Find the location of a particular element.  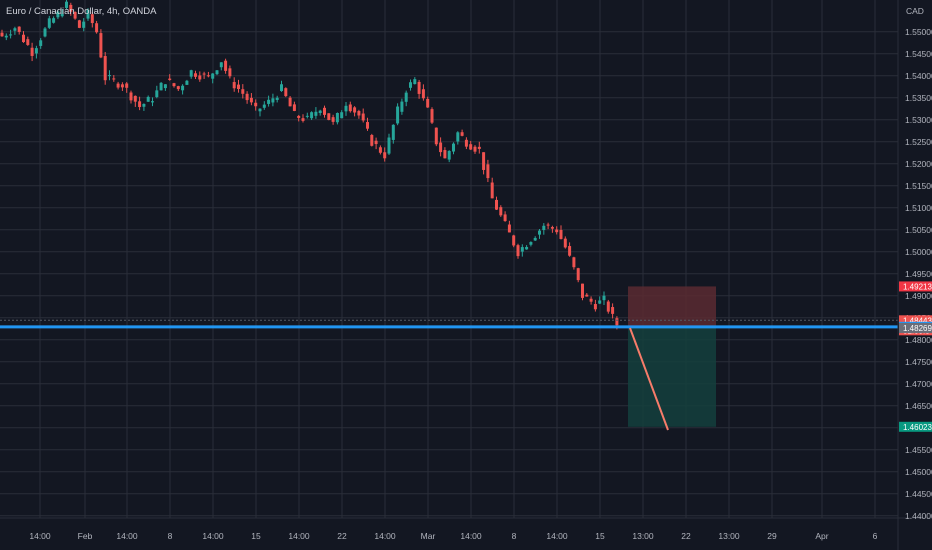

y-tick-label: 1.49500 is located at coordinates (918, 274).